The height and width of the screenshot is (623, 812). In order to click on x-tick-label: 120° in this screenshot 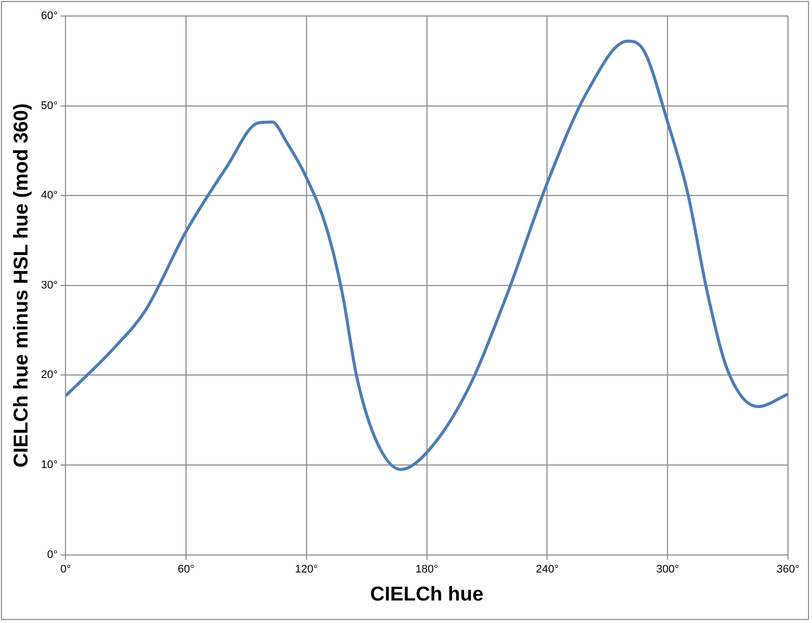, I will do `click(306, 569)`.